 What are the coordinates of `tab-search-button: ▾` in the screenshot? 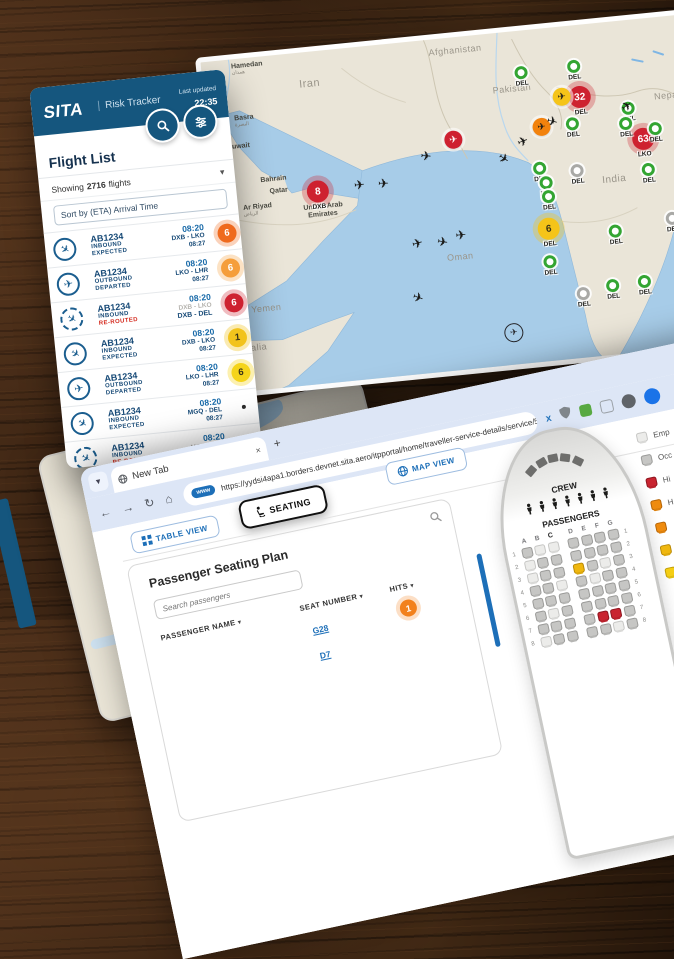 It's located at (98, 481).